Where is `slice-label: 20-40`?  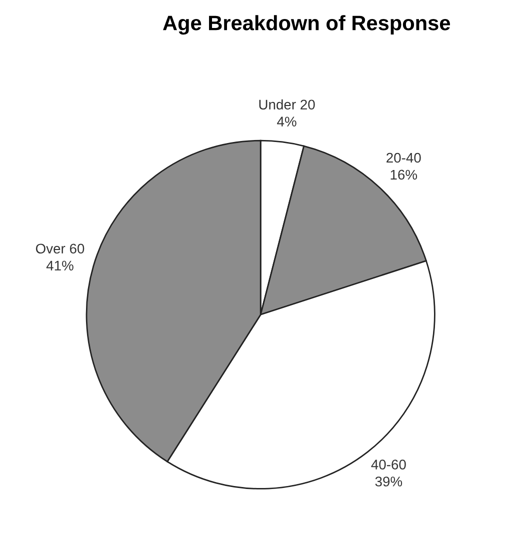 slice-label: 20-40 is located at coordinates (403, 157).